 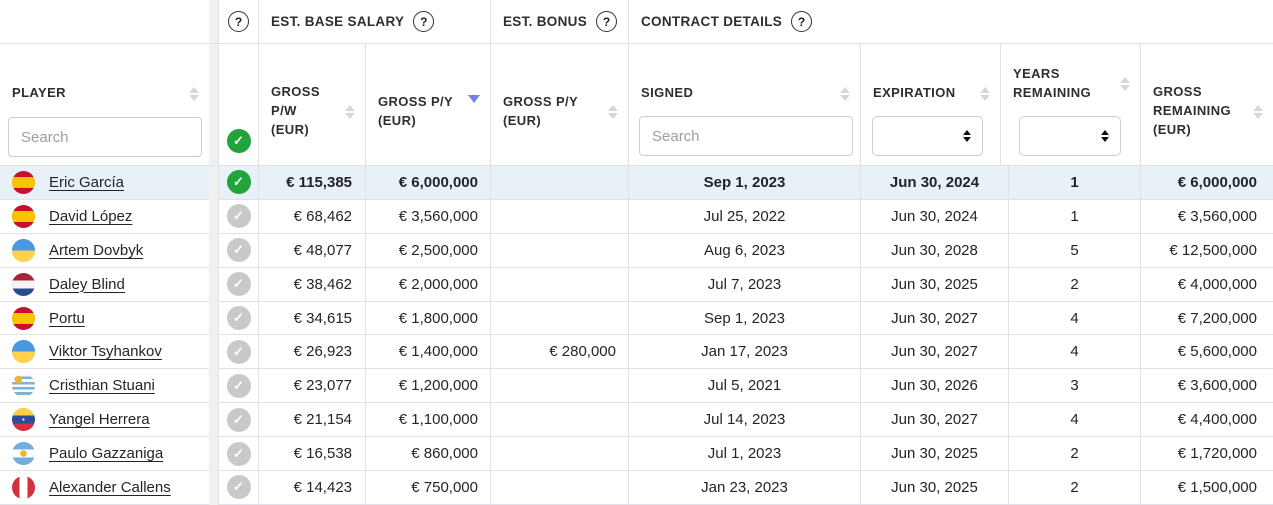 What do you see at coordinates (194, 94) in the screenshot?
I see `sort-player-icon` at bounding box center [194, 94].